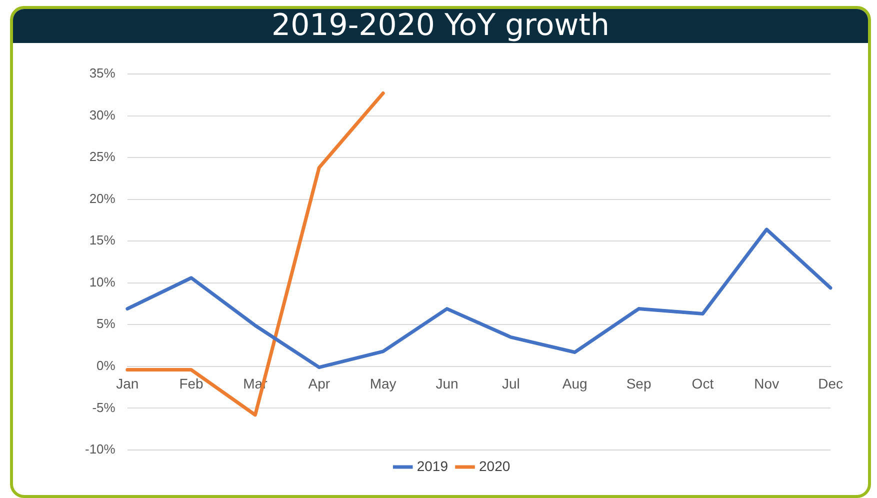  I want to click on x-tick-label: Aug, so click(575, 384).